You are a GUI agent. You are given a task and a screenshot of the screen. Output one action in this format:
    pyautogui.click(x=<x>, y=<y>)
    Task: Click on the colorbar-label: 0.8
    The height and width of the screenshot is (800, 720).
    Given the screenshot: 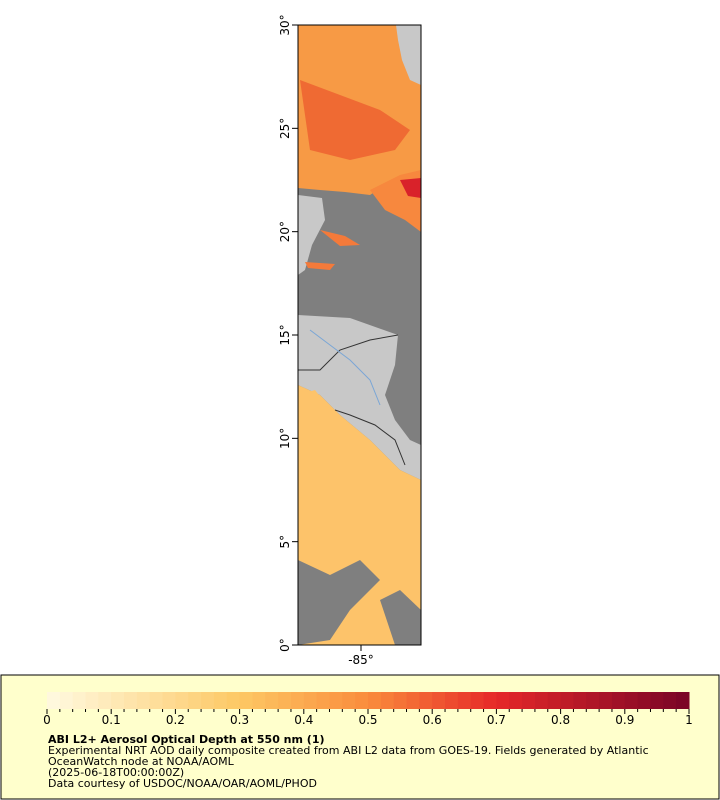 What is the action you would take?
    pyautogui.click(x=560, y=720)
    